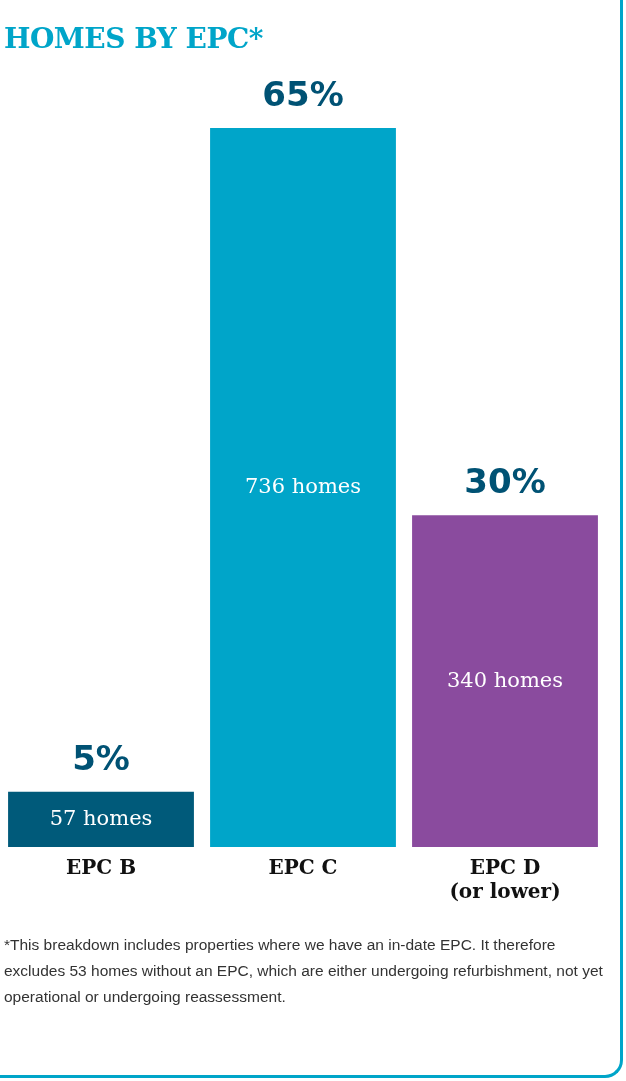 The width and height of the screenshot is (626, 1081). What do you see at coordinates (303, 485) in the screenshot?
I see `annotation: 736 homes` at bounding box center [303, 485].